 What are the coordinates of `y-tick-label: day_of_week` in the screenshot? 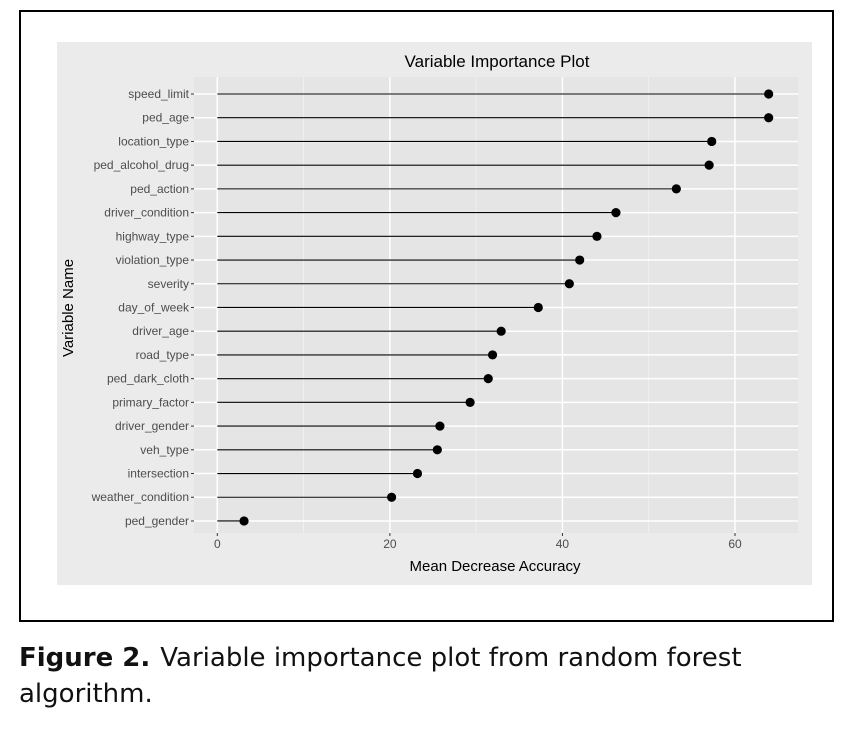 It's located at (154, 307).